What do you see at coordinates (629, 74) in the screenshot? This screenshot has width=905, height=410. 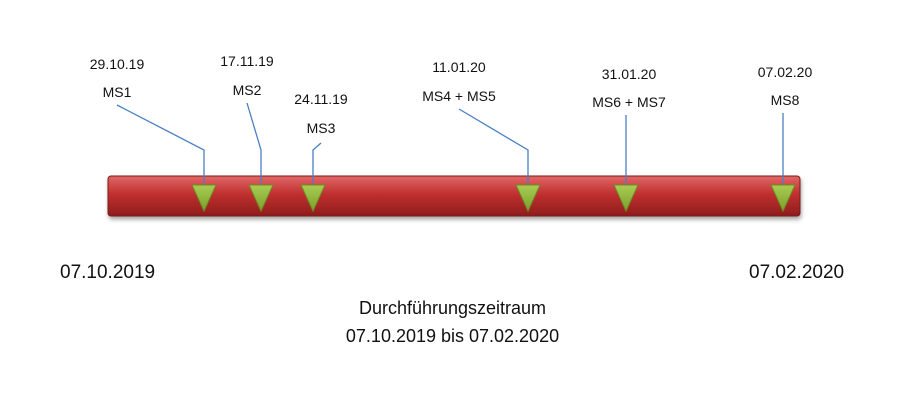 I see `milestone-date: 31.01.20` at bounding box center [629, 74].